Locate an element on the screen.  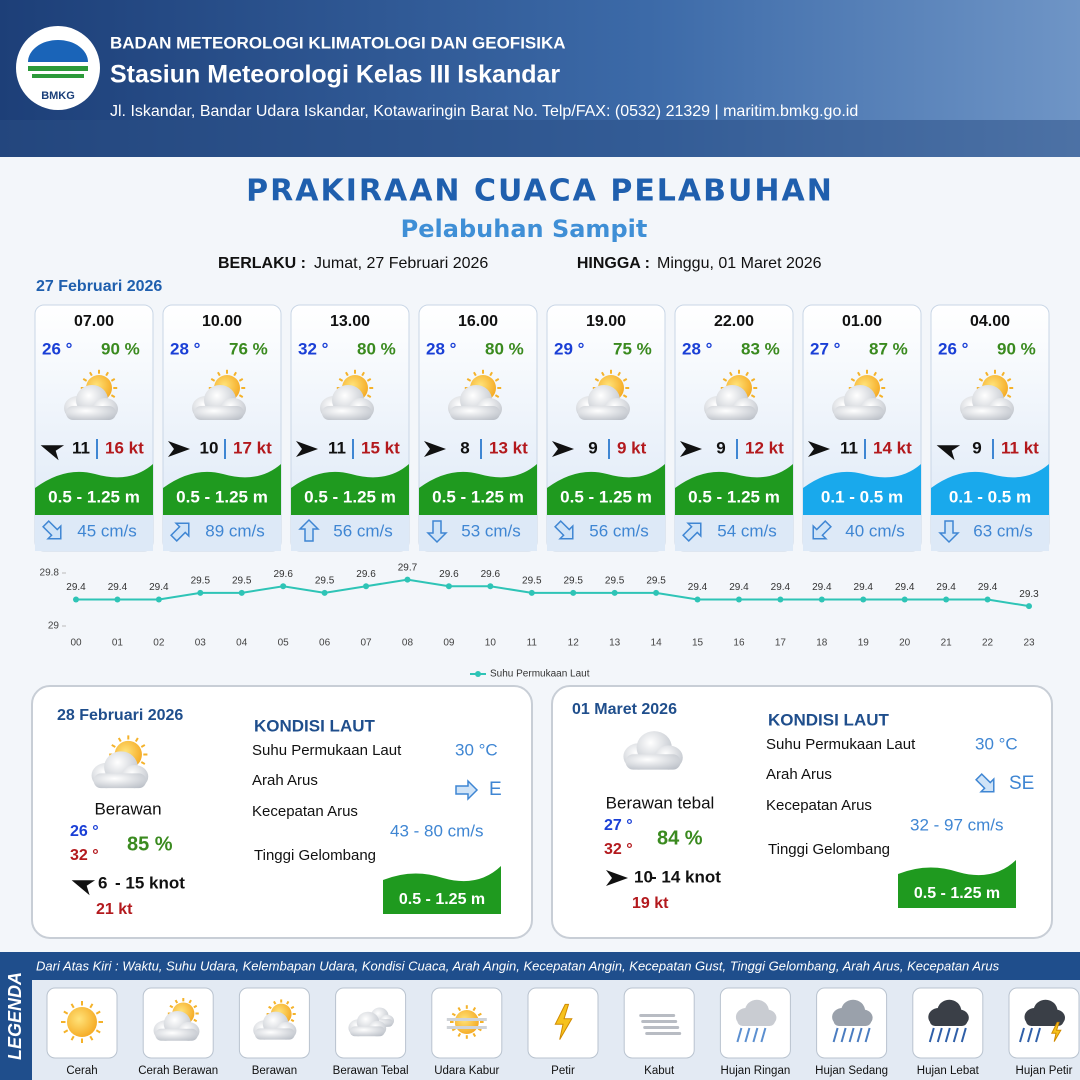
data-label: 29.3 is located at coordinates (1029, 594).